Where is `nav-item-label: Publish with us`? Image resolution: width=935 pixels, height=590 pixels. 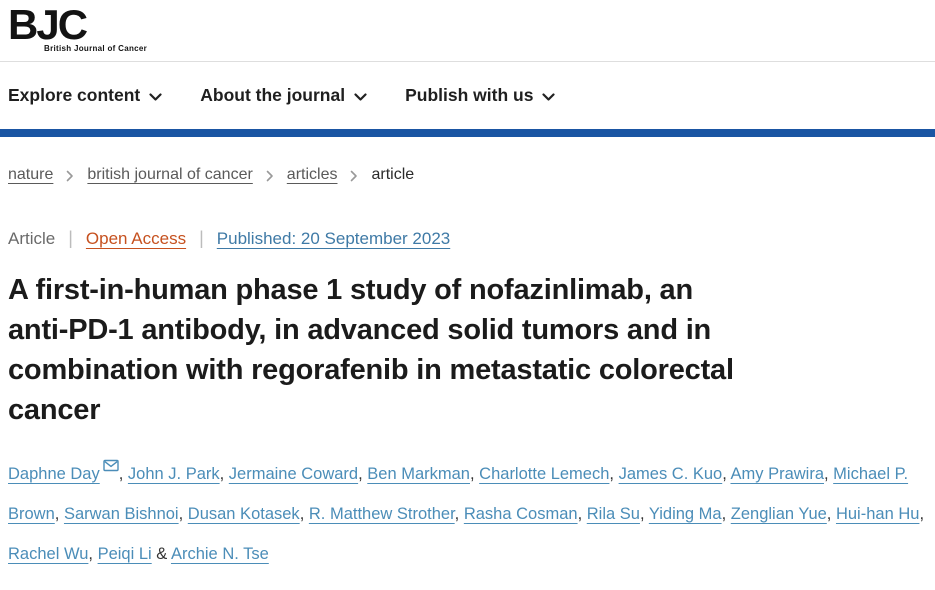
nav-item-label: Publish with us is located at coordinates (469, 95).